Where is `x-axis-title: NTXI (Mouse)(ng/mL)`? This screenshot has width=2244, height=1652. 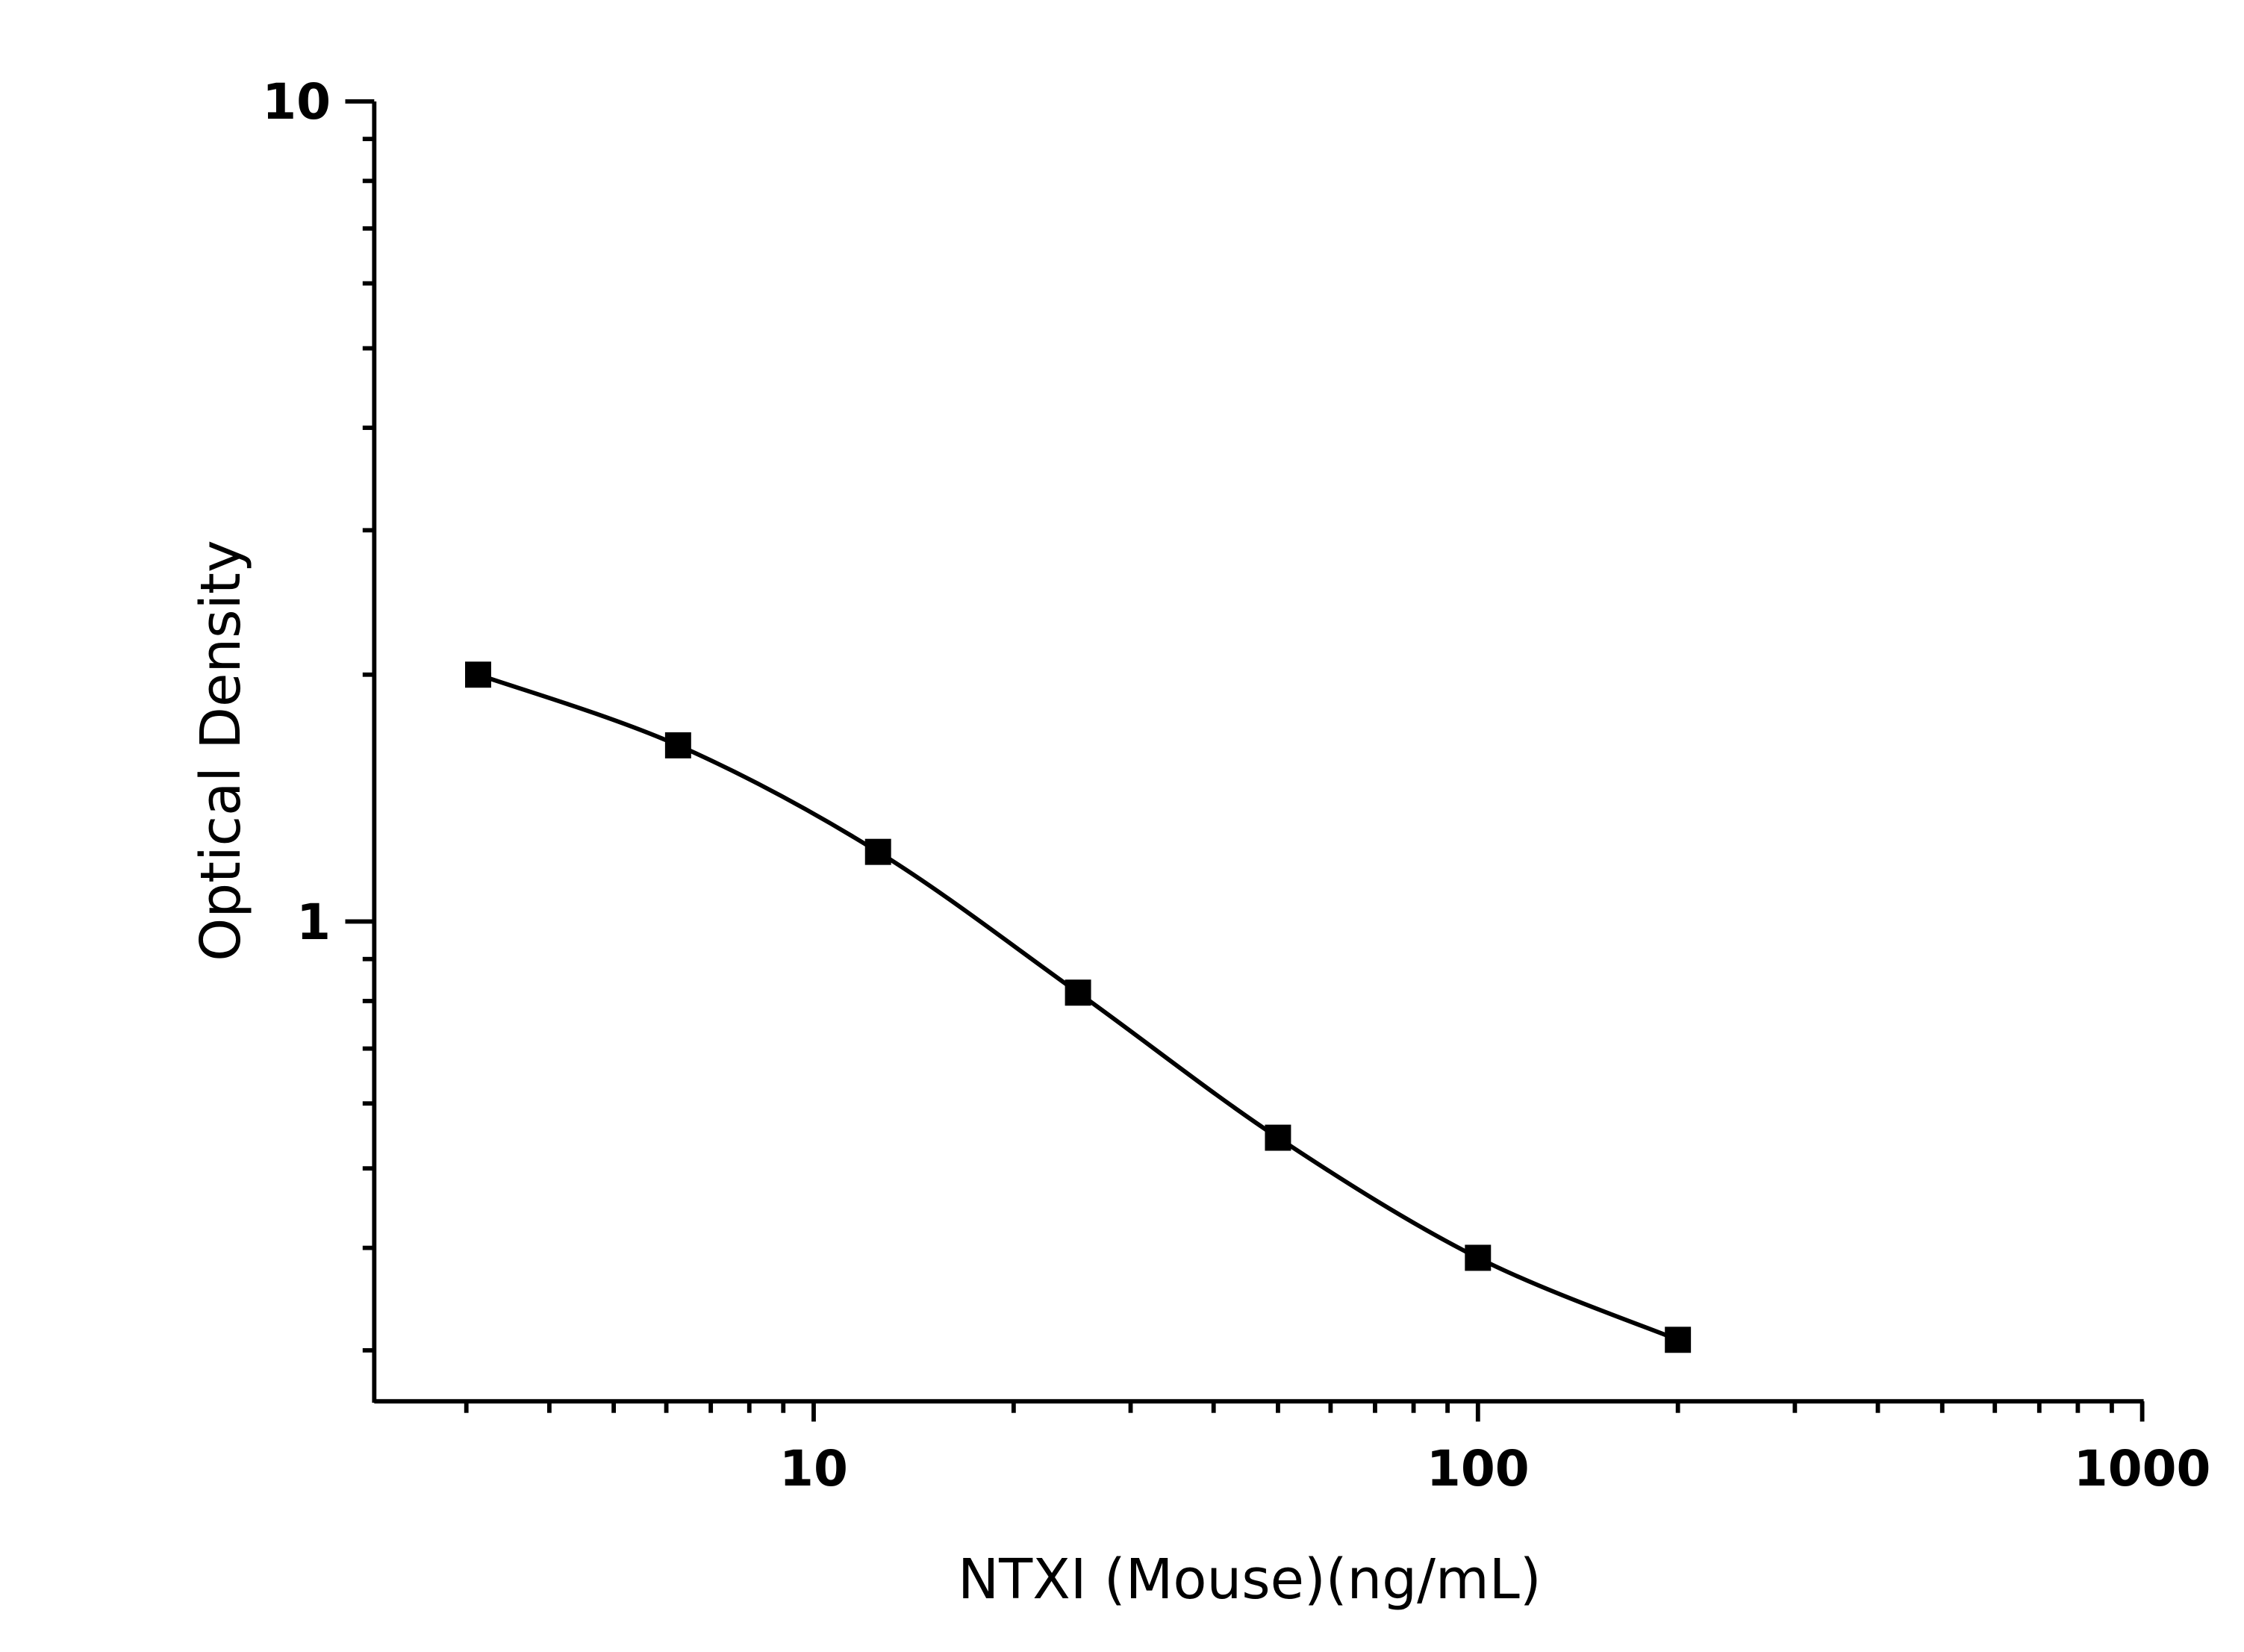 x-axis-title: NTXI (Mouse)(ng/mL) is located at coordinates (1250, 1580).